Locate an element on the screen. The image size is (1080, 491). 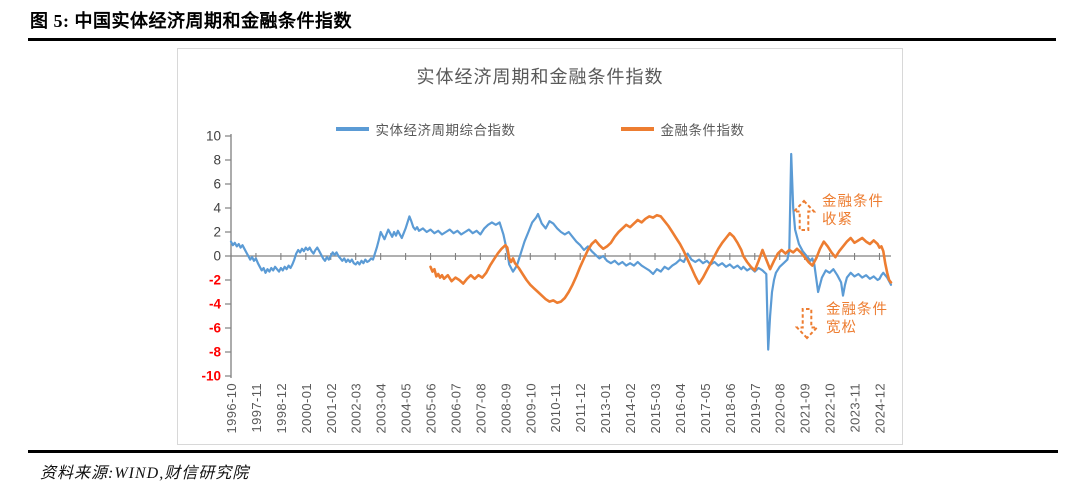
y-tick-label: -4 is located at coordinates (215, 304).